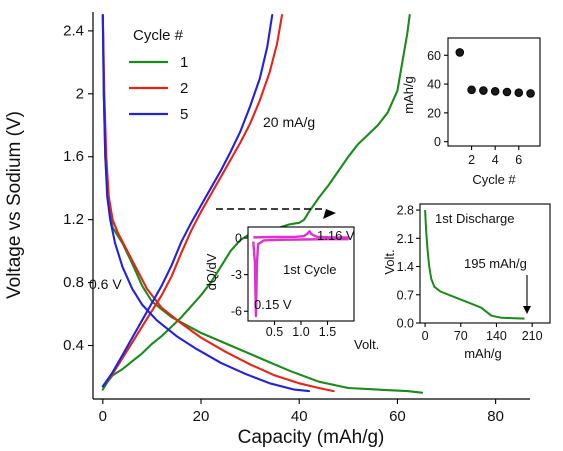  What do you see at coordinates (474, 218) in the screenshot?
I see `inset-discharge-title: 1st Discharge` at bounding box center [474, 218].